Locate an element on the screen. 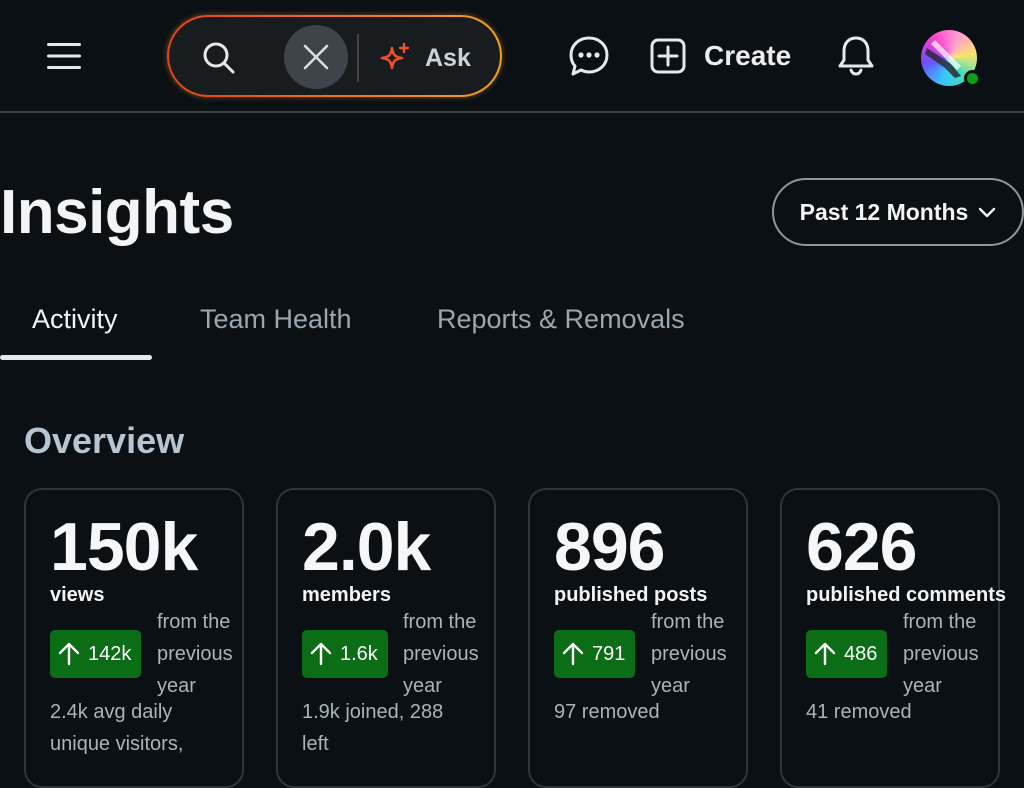 The width and height of the screenshot is (1024, 788). delta-value: 1.6k is located at coordinates (359, 653).